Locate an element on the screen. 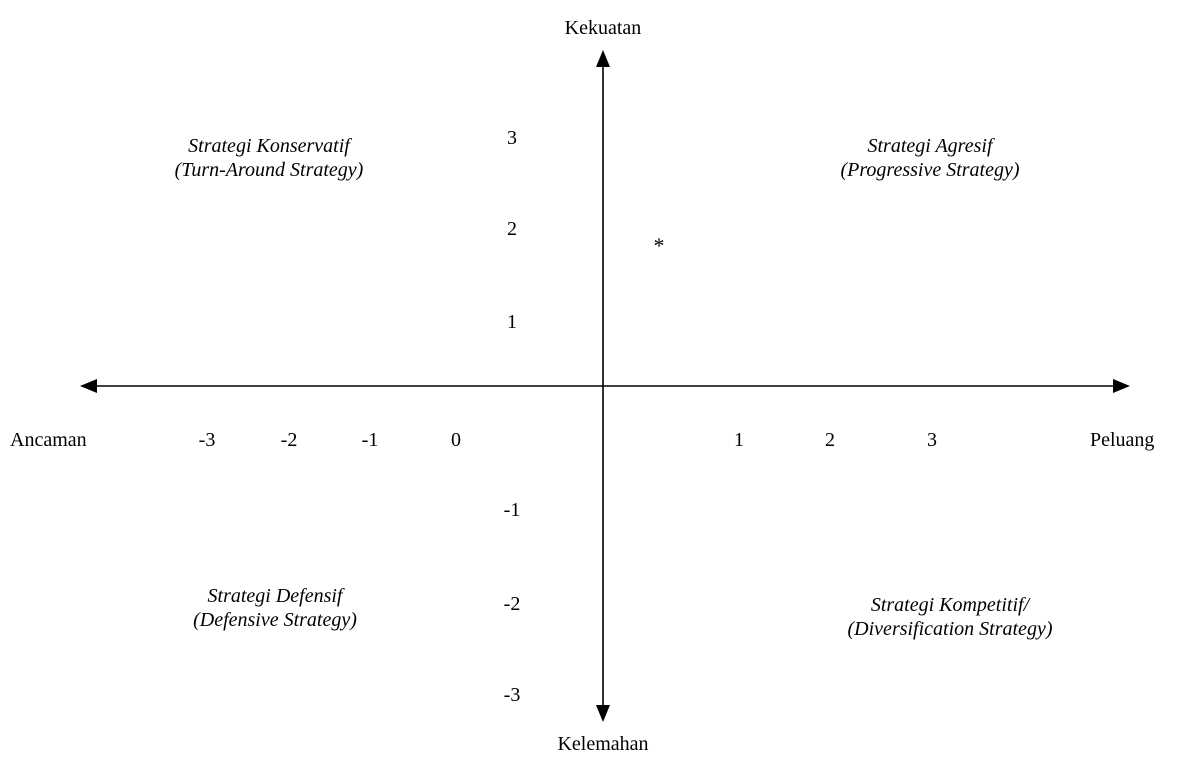 This screenshot has height=782, width=1178. quadrant-title: Strategi Defensif is located at coordinates (275, 596).